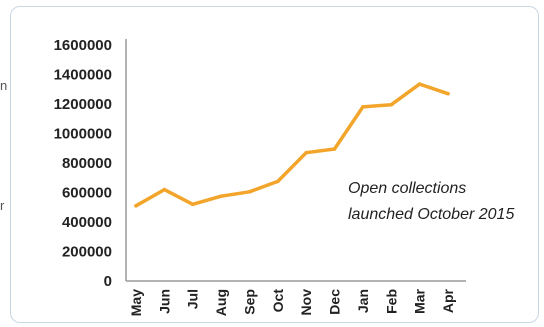 The width and height of the screenshot is (544, 327). I want to click on y-tick-label: 200000, so click(87, 252).